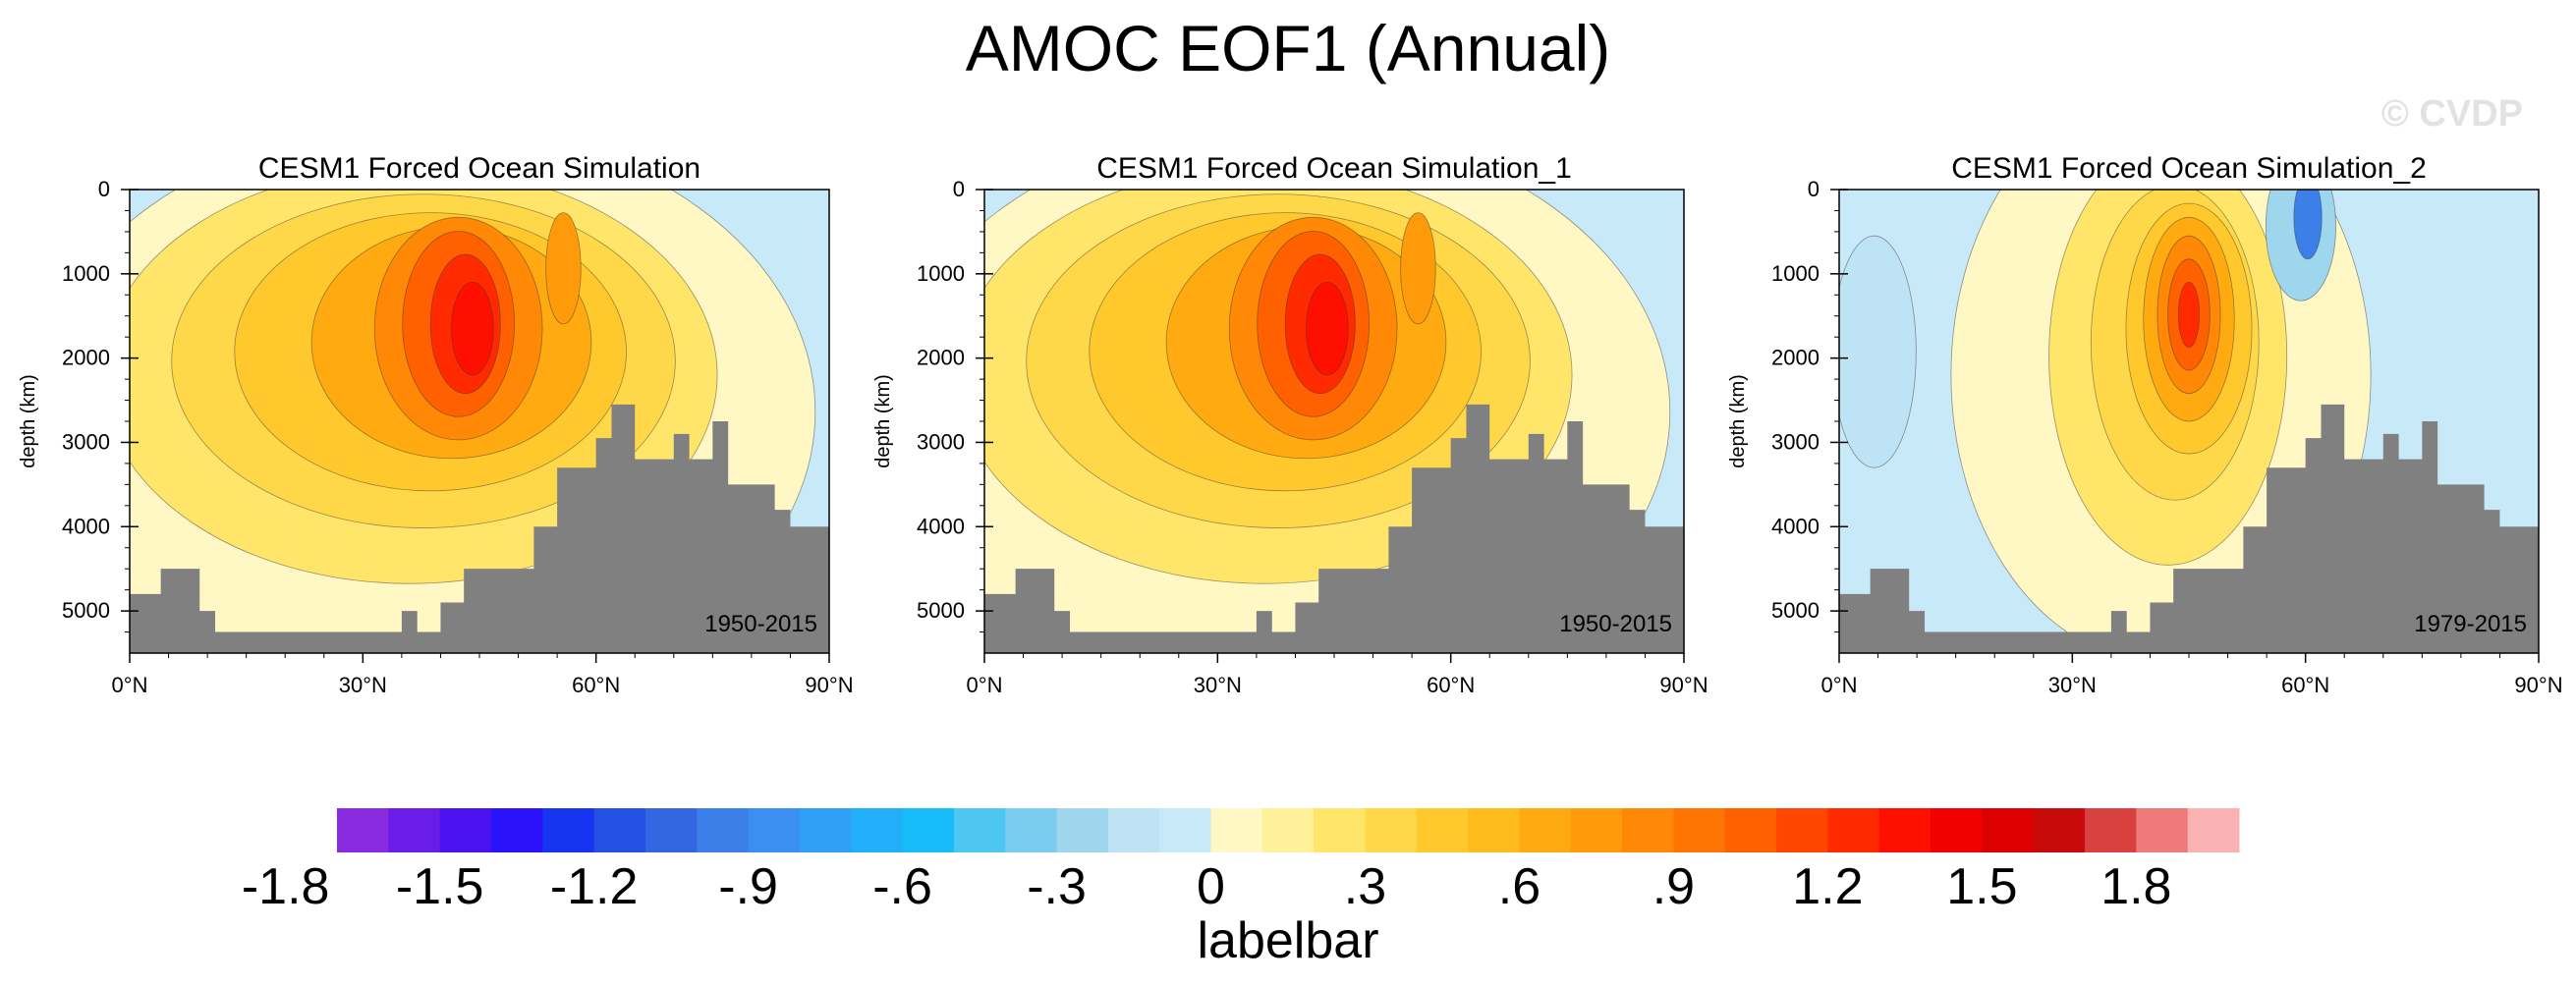 The image size is (2576, 986). What do you see at coordinates (479, 168) in the screenshot?
I see `panel-title: CESM1 Forced Ocean Simulation` at bounding box center [479, 168].